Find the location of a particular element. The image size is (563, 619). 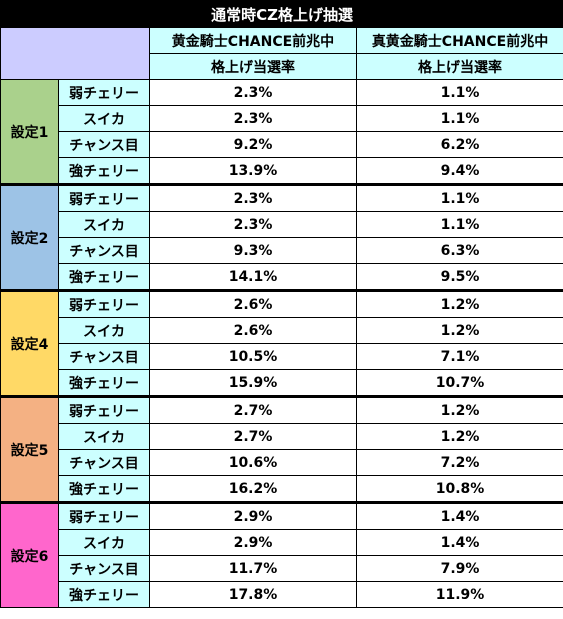

gold-rate-value: 13.9% is located at coordinates (253, 171).